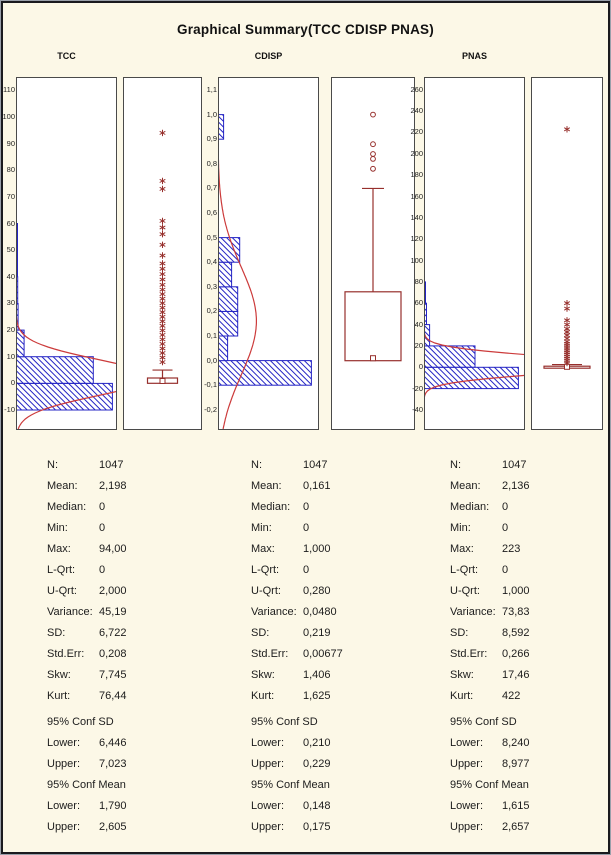 Image resolution: width=611 pixels, height=855 pixels. What do you see at coordinates (134, 827) in the screenshot?
I see `stat-row: Upper: 2,605` at bounding box center [134, 827].